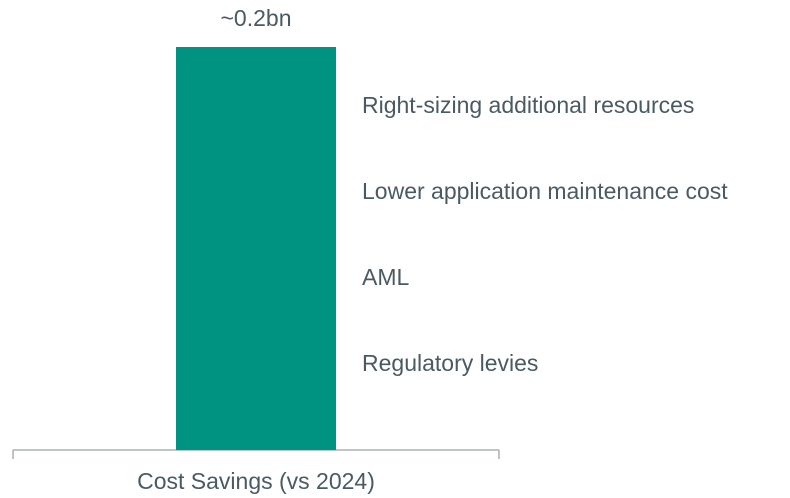 The height and width of the screenshot is (498, 790). Describe the element at coordinates (528, 105) in the screenshot. I see `annotation: Right-sizing additional resources` at that location.